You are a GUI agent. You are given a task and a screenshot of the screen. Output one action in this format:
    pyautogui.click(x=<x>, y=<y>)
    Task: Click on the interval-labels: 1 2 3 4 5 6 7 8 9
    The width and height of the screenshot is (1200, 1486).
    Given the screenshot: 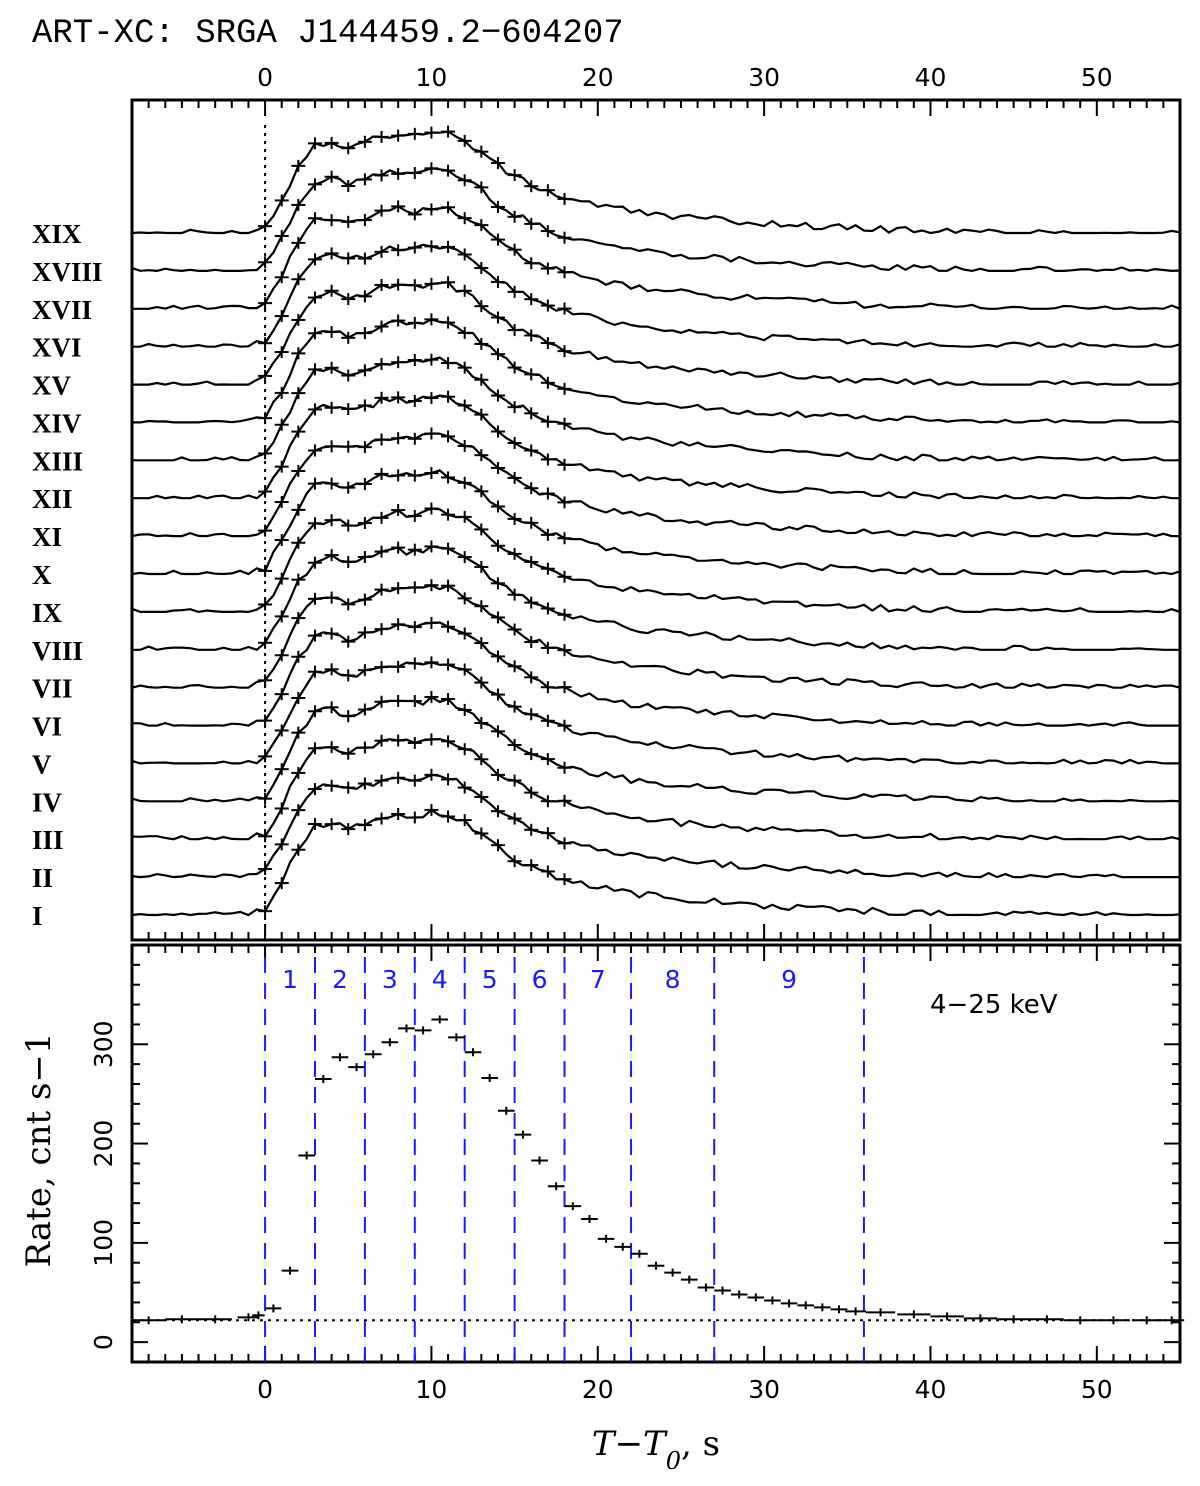 What is the action you would take?
    pyautogui.click(x=539, y=979)
    